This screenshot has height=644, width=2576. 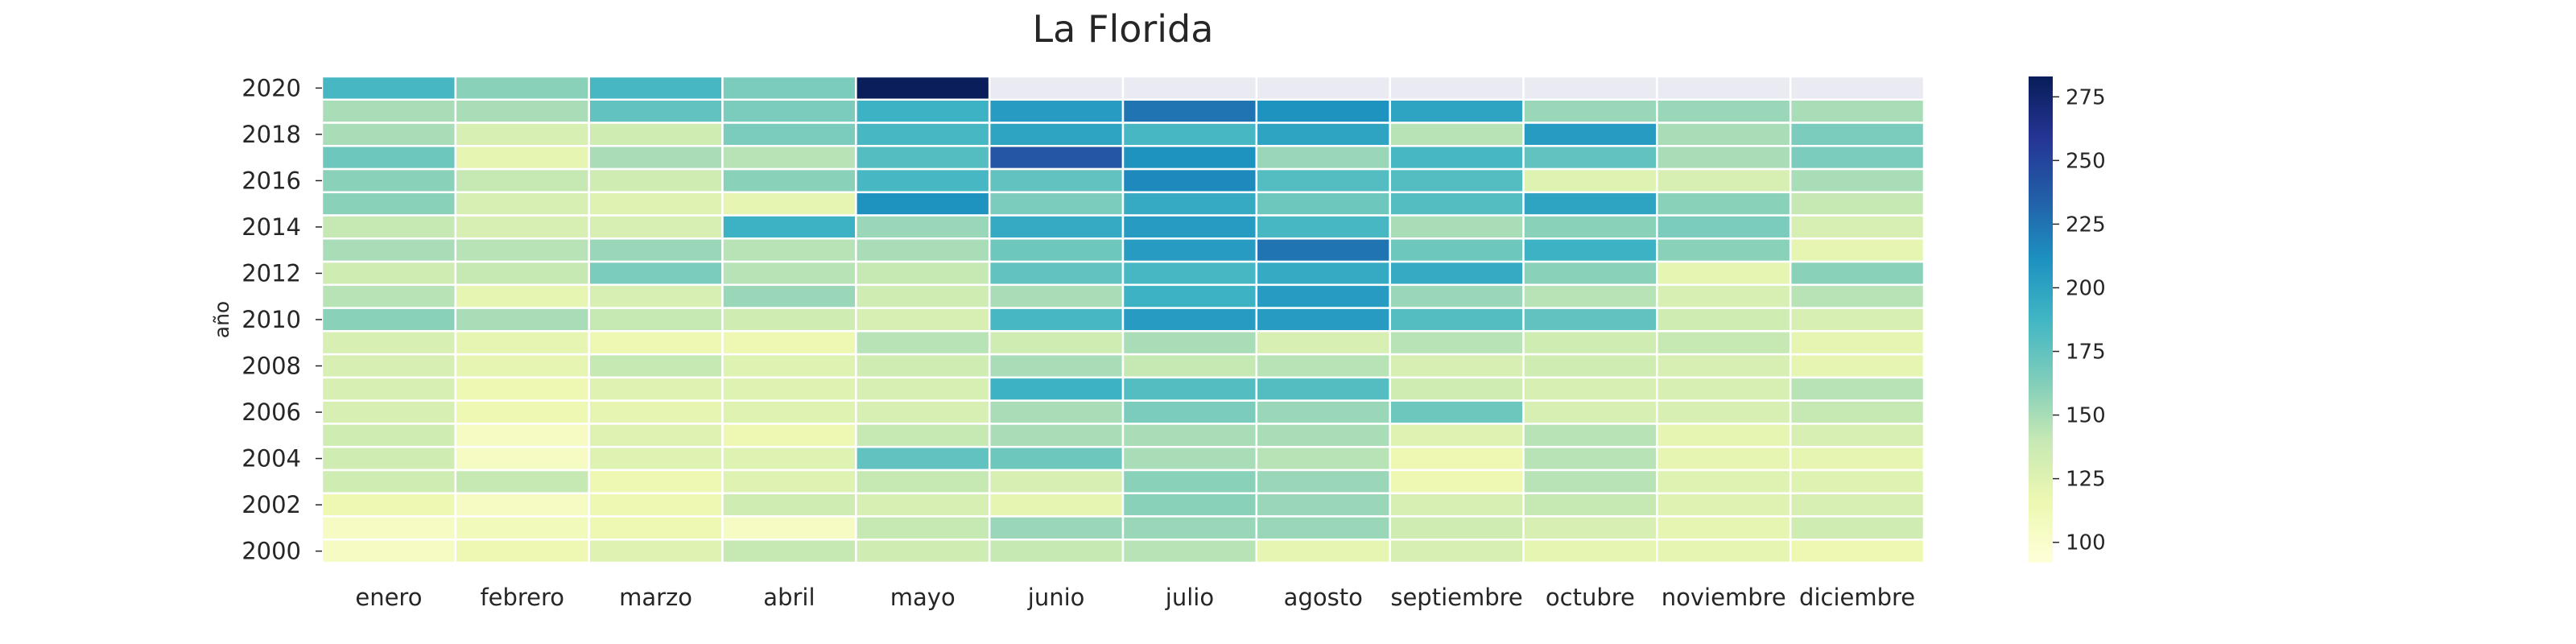 What do you see at coordinates (2086, 97) in the screenshot?
I see `colorbar-tick-label: 275` at bounding box center [2086, 97].